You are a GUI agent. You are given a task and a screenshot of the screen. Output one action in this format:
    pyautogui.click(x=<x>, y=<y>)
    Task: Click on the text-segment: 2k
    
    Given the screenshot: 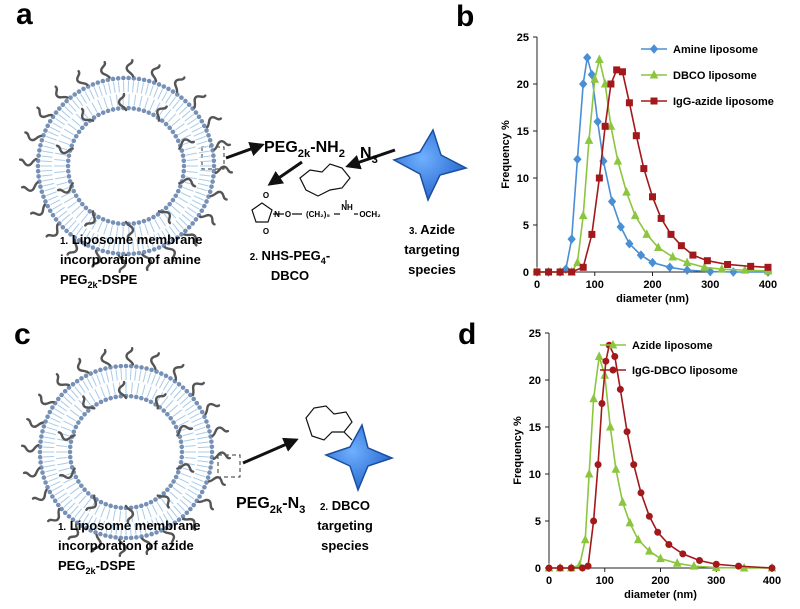 What is the action you would take?
    pyautogui.click(x=90, y=571)
    